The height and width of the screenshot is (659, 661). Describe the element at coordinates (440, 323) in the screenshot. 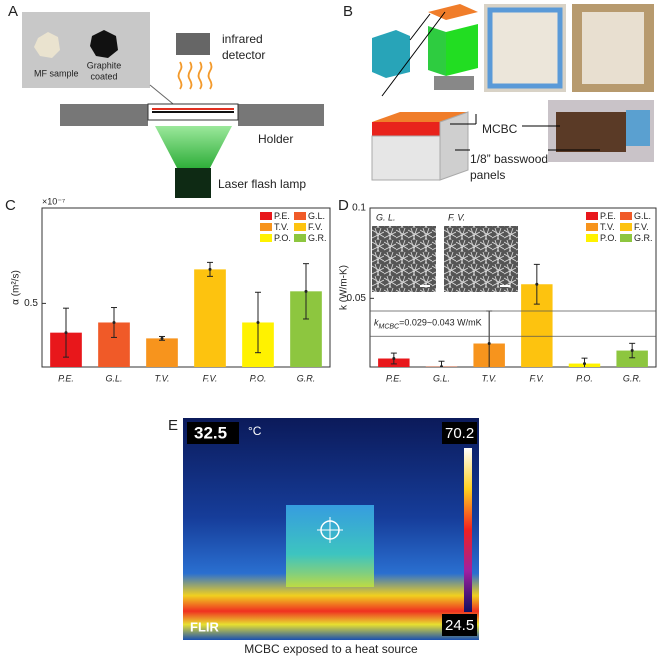

I see `annotation-text: =0.029~0.043 W/mK` at that location.